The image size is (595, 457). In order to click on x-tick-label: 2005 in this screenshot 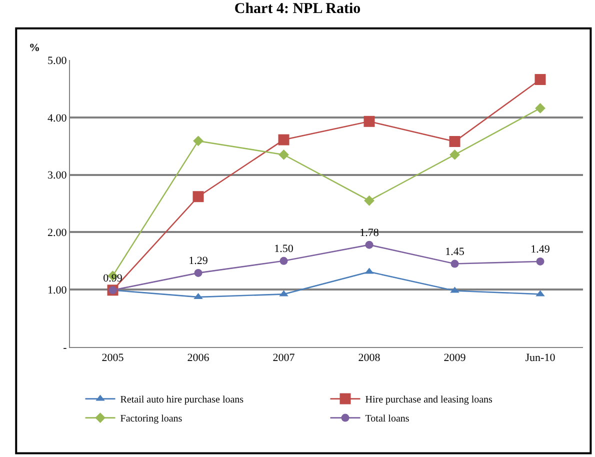, I will do `click(113, 358)`.